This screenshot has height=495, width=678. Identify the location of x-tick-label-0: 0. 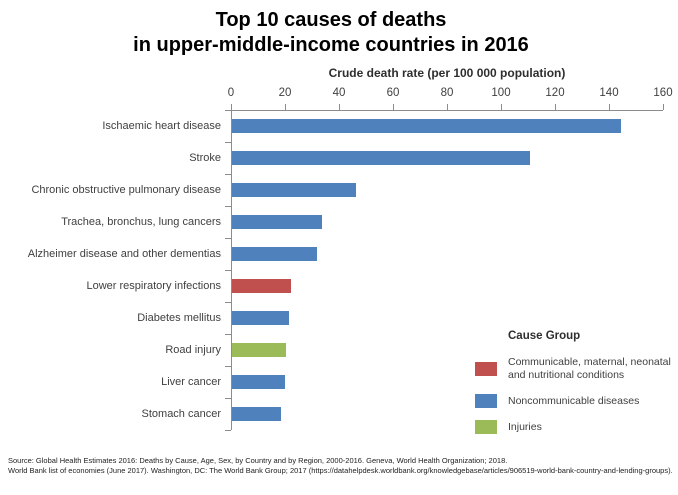
(231, 93).